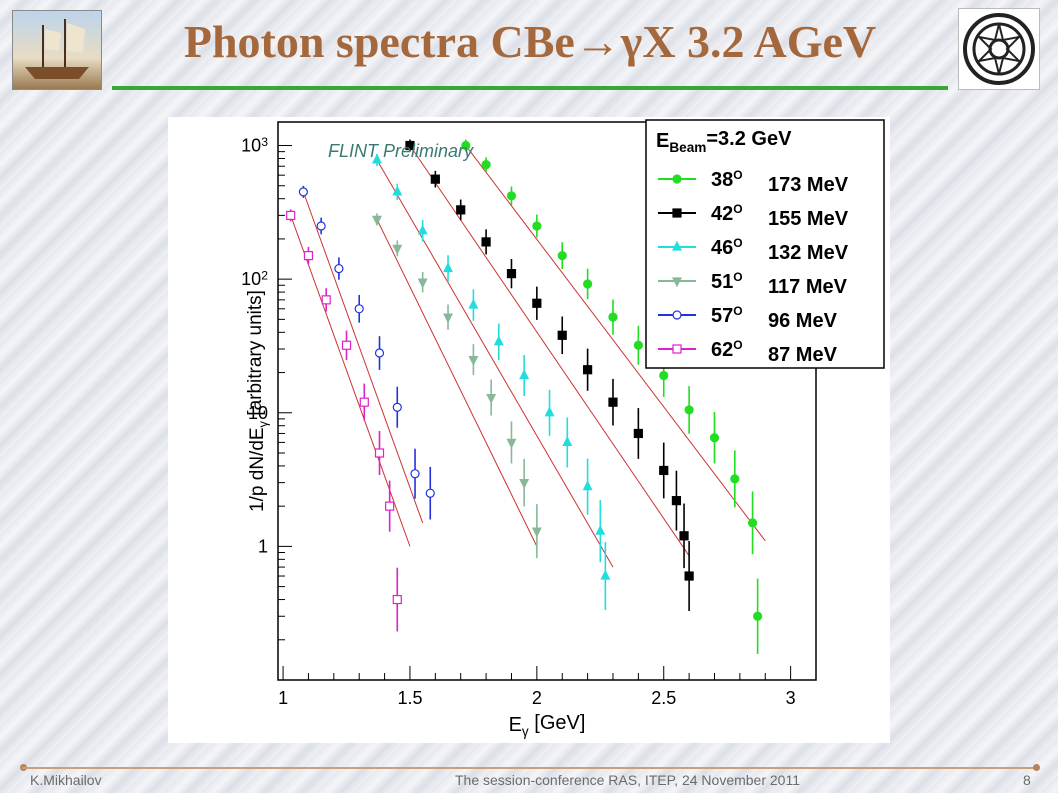  What do you see at coordinates (258, 413) in the screenshot?
I see `y-tick-label: 10` at bounding box center [258, 413].